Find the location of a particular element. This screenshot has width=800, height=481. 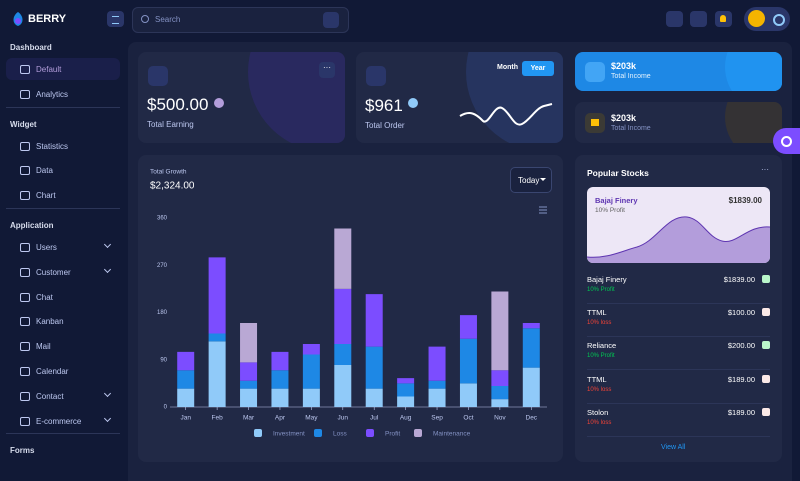

nav-item: Chart is located at coordinates (63, 195).